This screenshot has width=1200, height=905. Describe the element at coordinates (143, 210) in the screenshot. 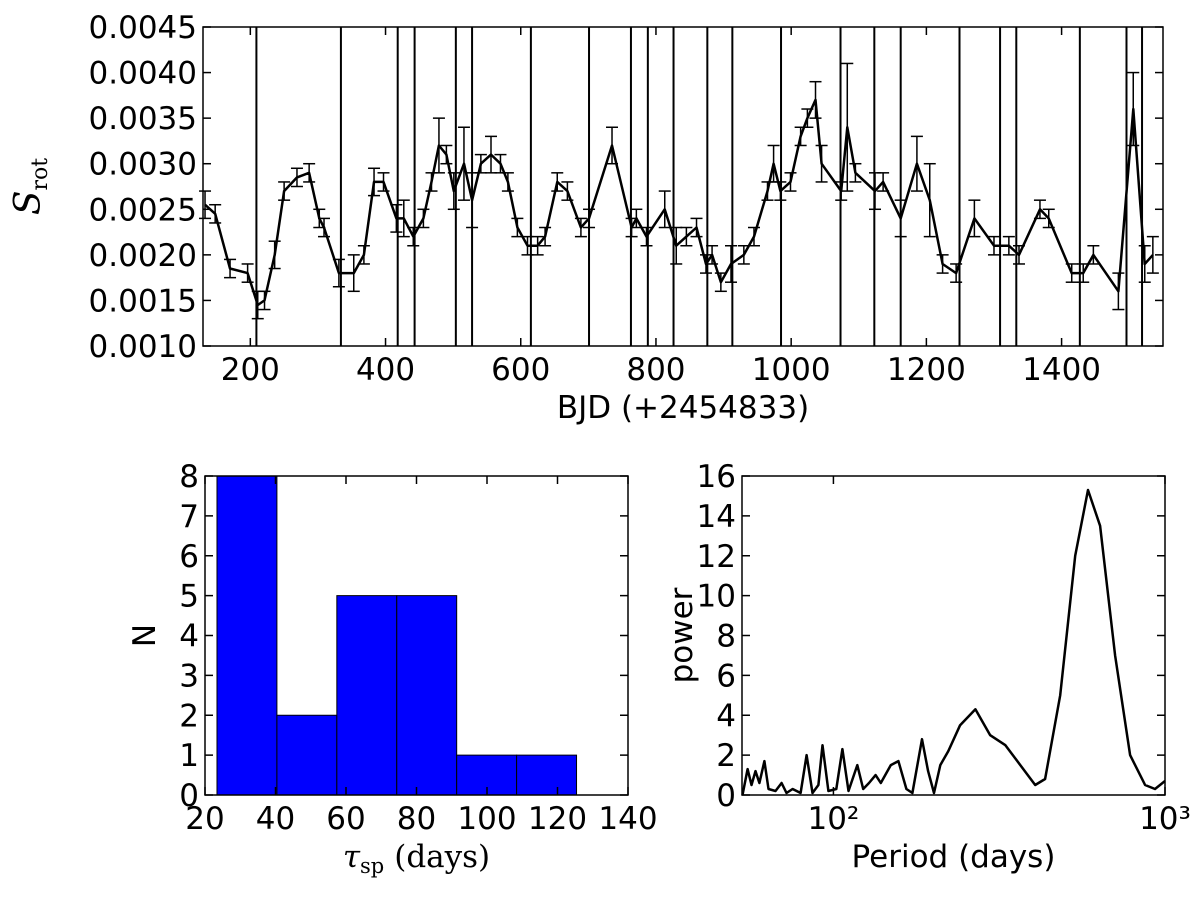

I see `y-tick-label: 0.0025` at that location.